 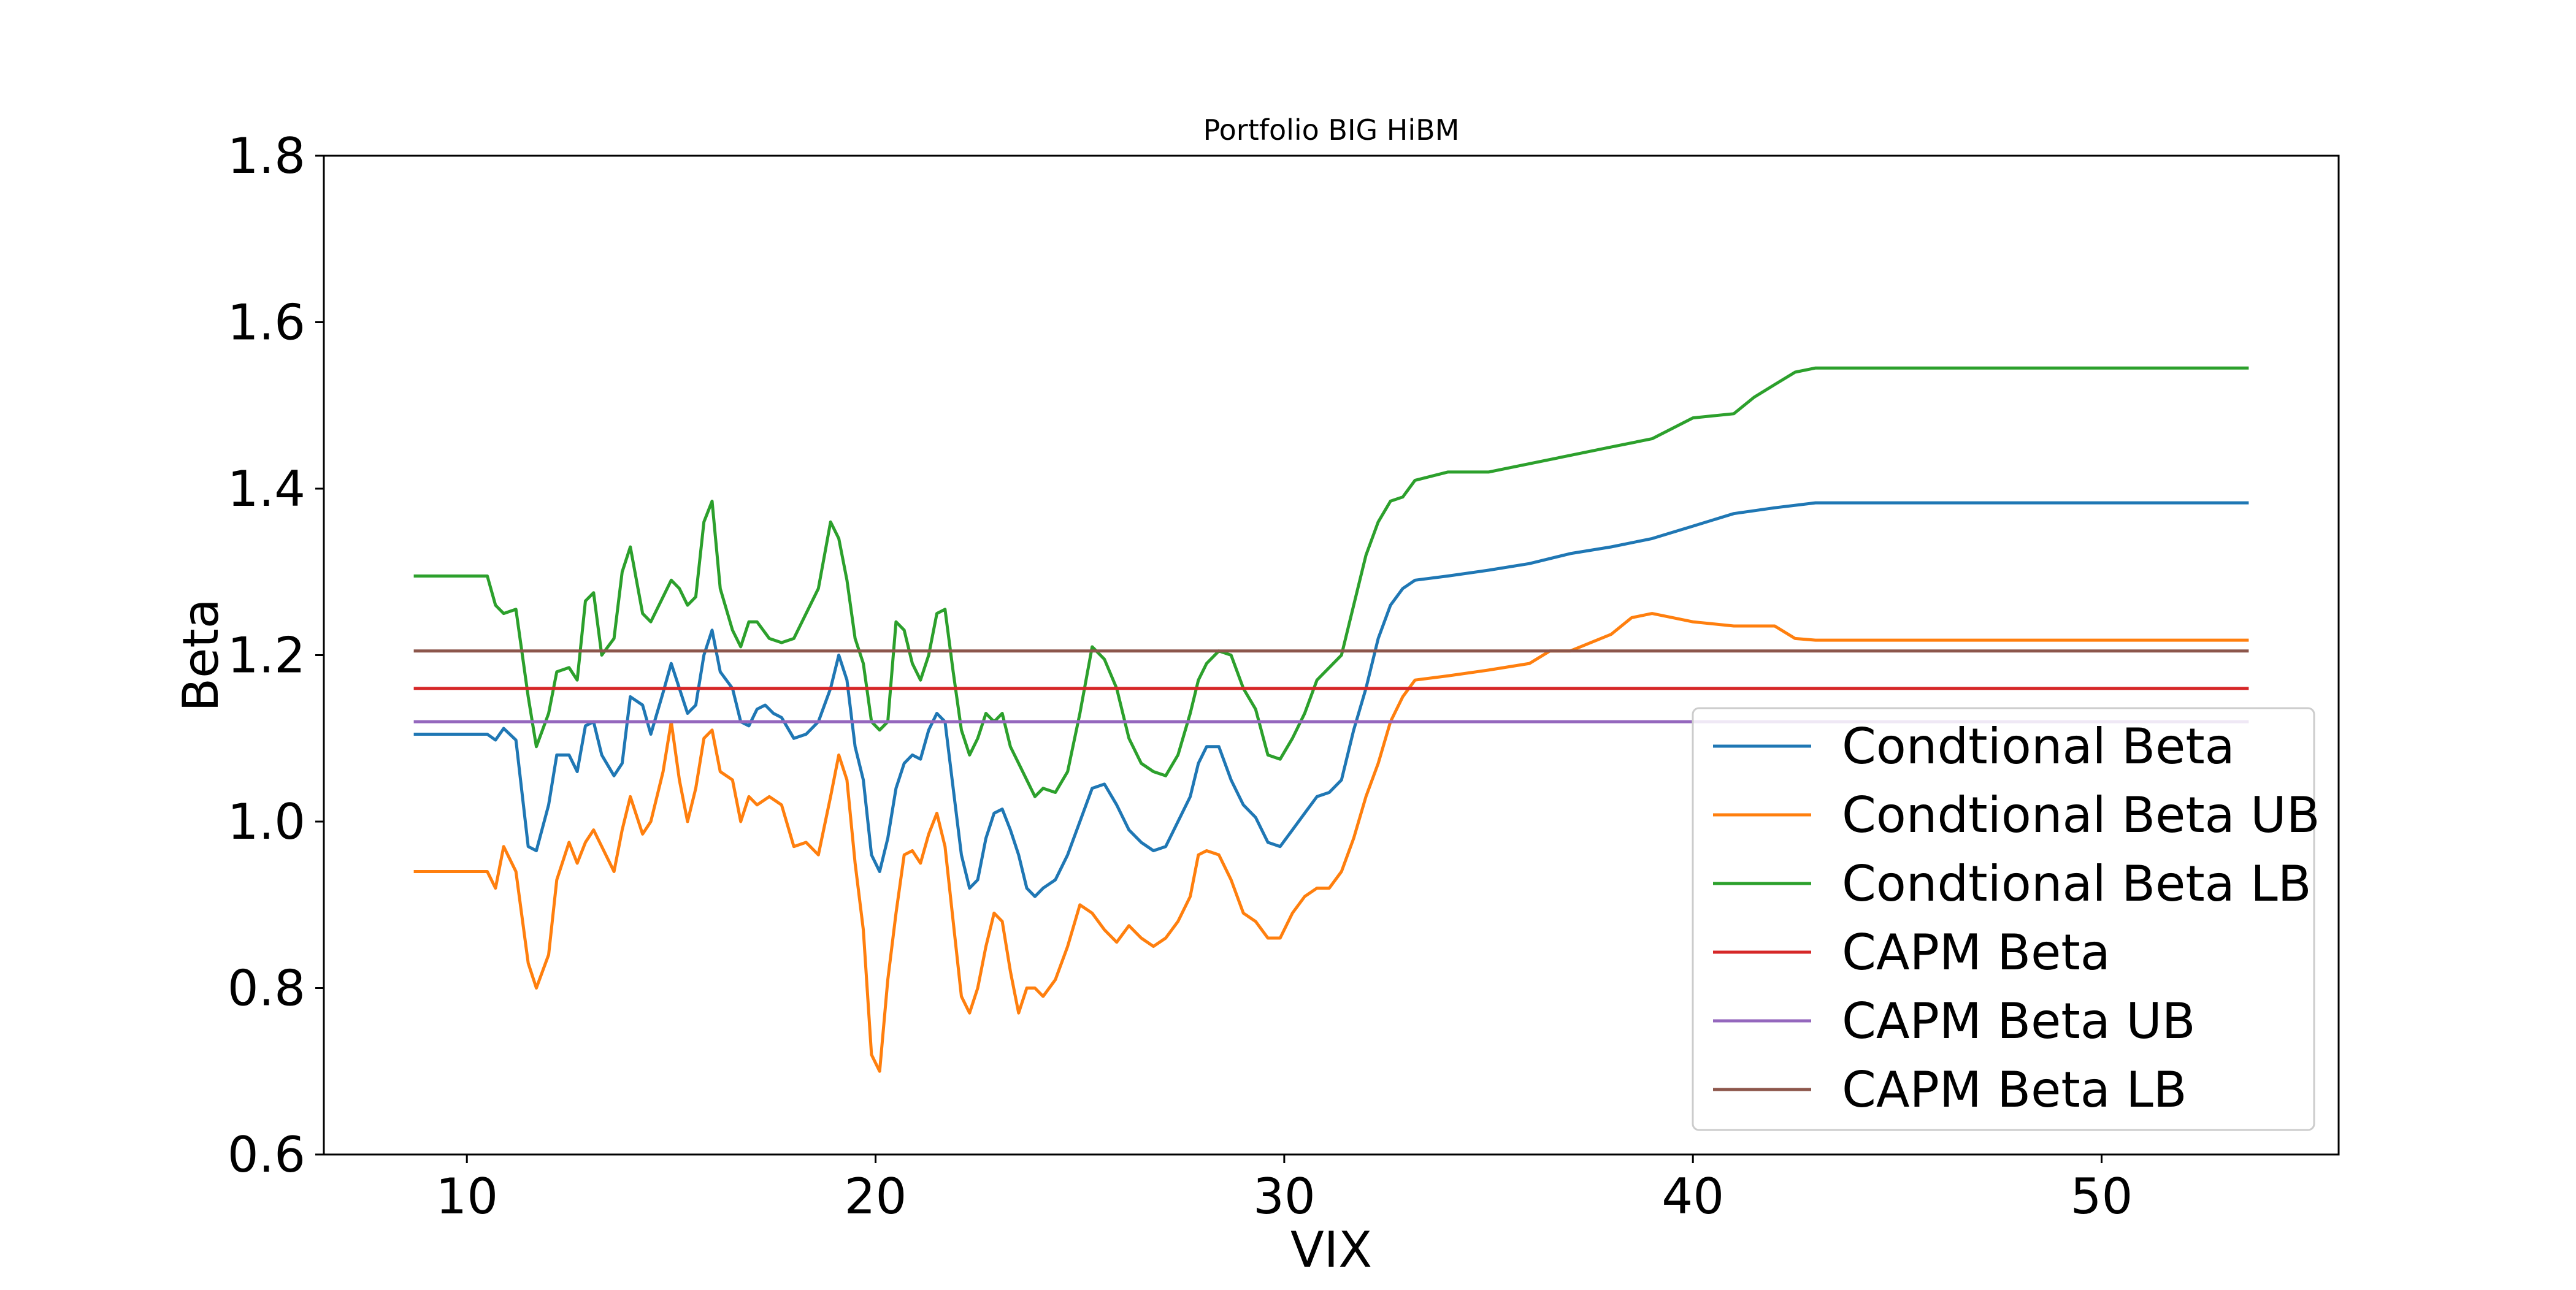 I want to click on legend-label: CAPM Beta UB, so click(x=2019, y=1021).